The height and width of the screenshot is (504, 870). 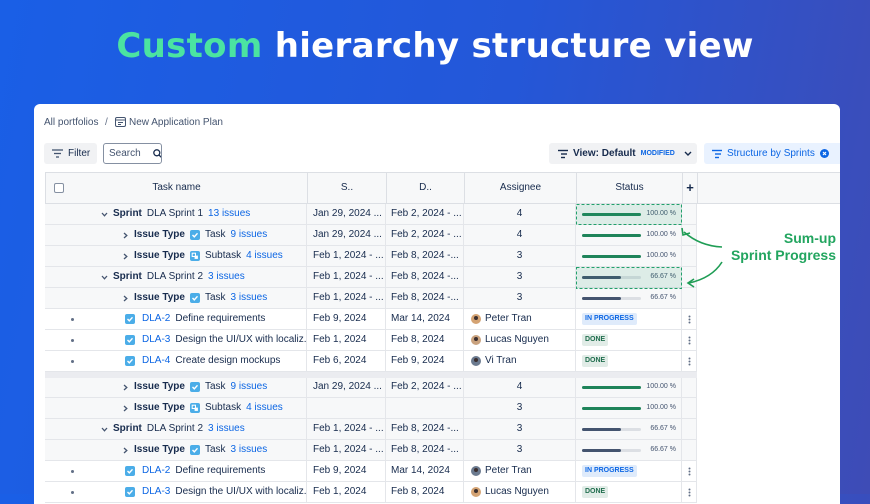 I want to click on arrow-head, so click(x=686, y=231).